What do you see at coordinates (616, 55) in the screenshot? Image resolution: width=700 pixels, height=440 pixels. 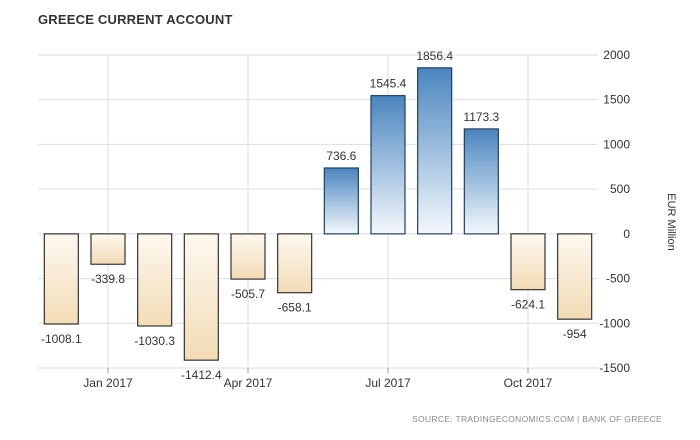 I see `y-tick-label: 2000` at bounding box center [616, 55].